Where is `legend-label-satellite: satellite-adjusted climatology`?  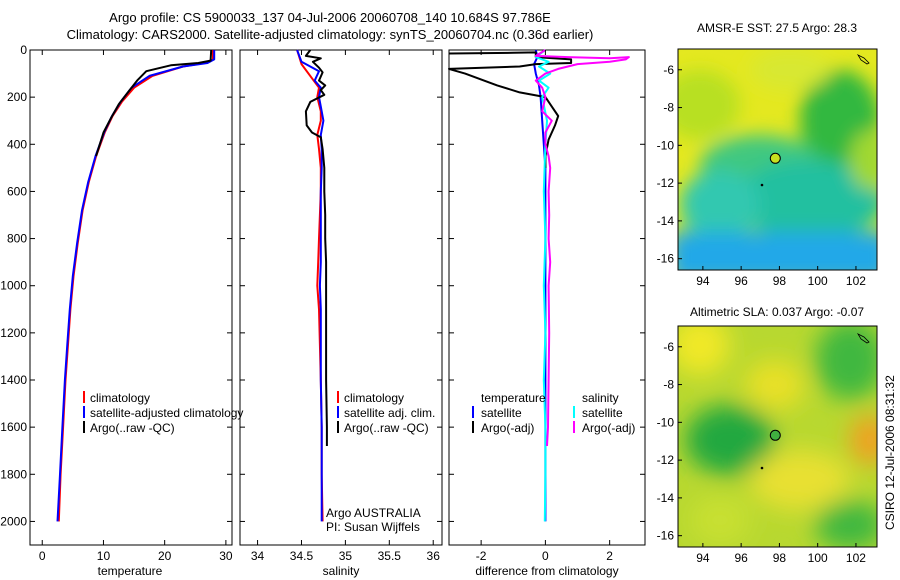 legend-label-satellite: satellite-adjusted climatology is located at coordinates (166, 413).